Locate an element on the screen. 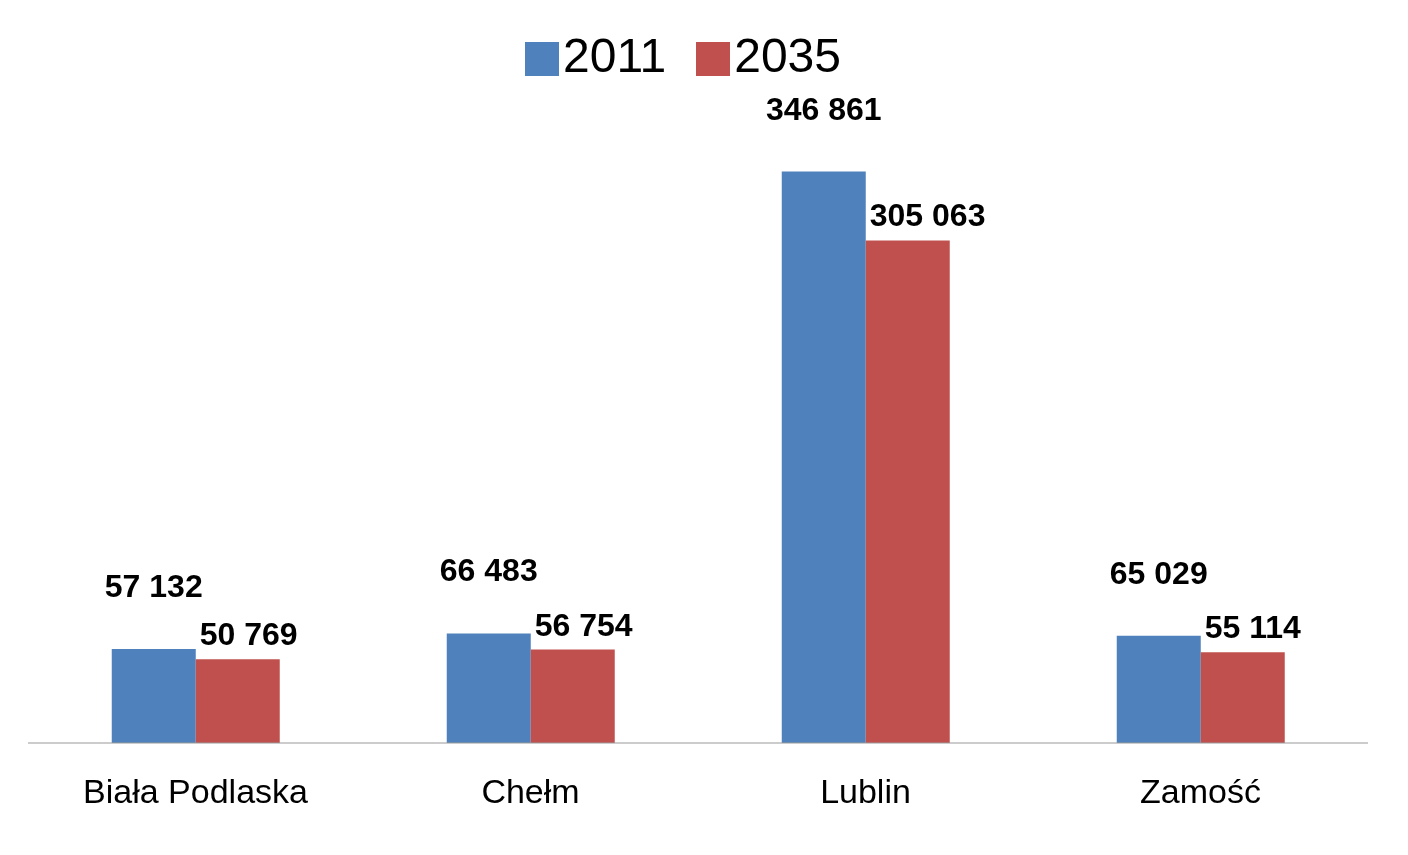  data-label: 65 029 is located at coordinates (1158, 572).